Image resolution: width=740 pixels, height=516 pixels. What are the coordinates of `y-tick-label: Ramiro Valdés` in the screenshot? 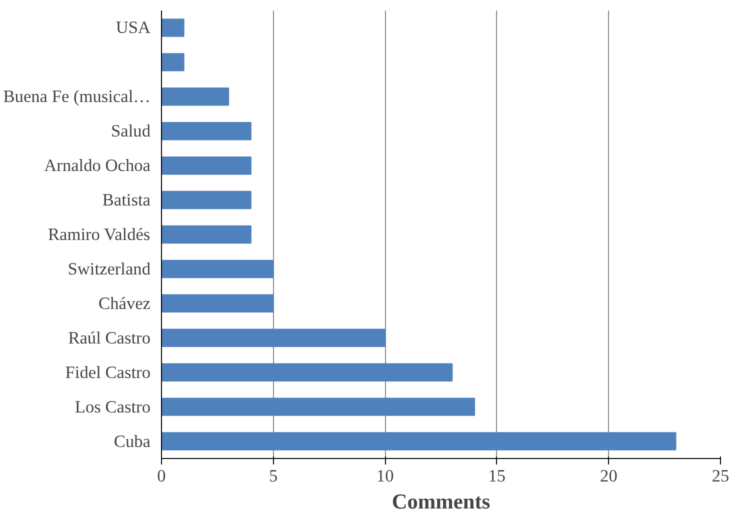 It's located at (99, 234).